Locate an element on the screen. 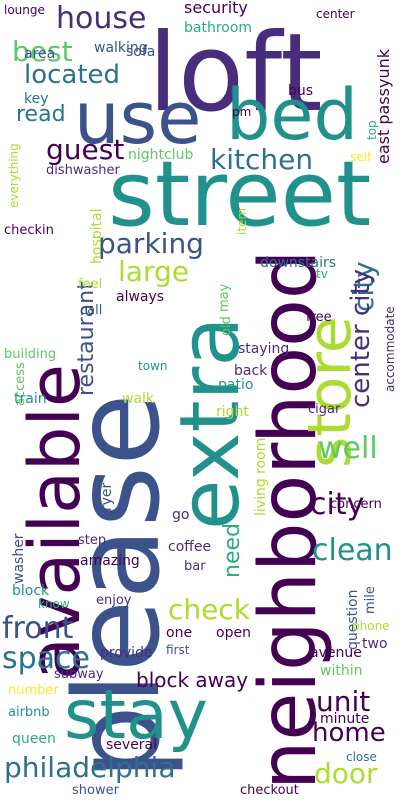  word-right: right is located at coordinates (232, 412).